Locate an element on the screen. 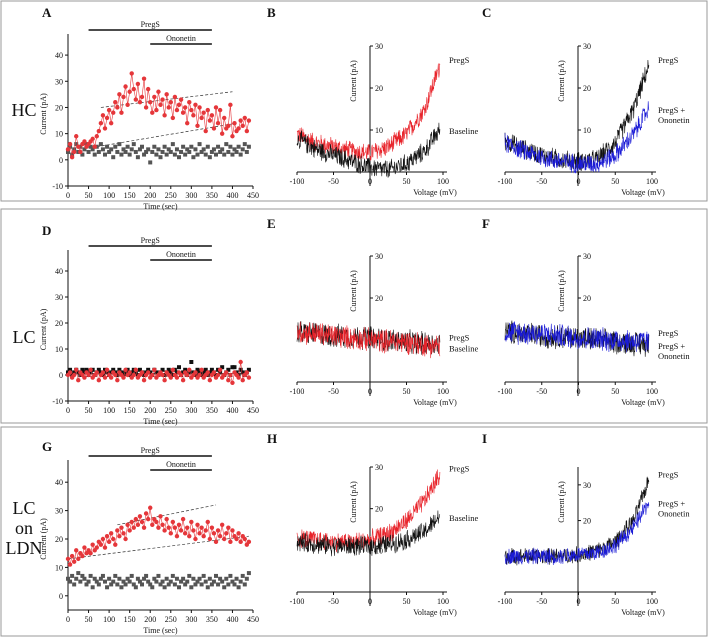 This screenshot has width=708, height=637. trace-pregs-ononetin is located at coordinates (577, 137).